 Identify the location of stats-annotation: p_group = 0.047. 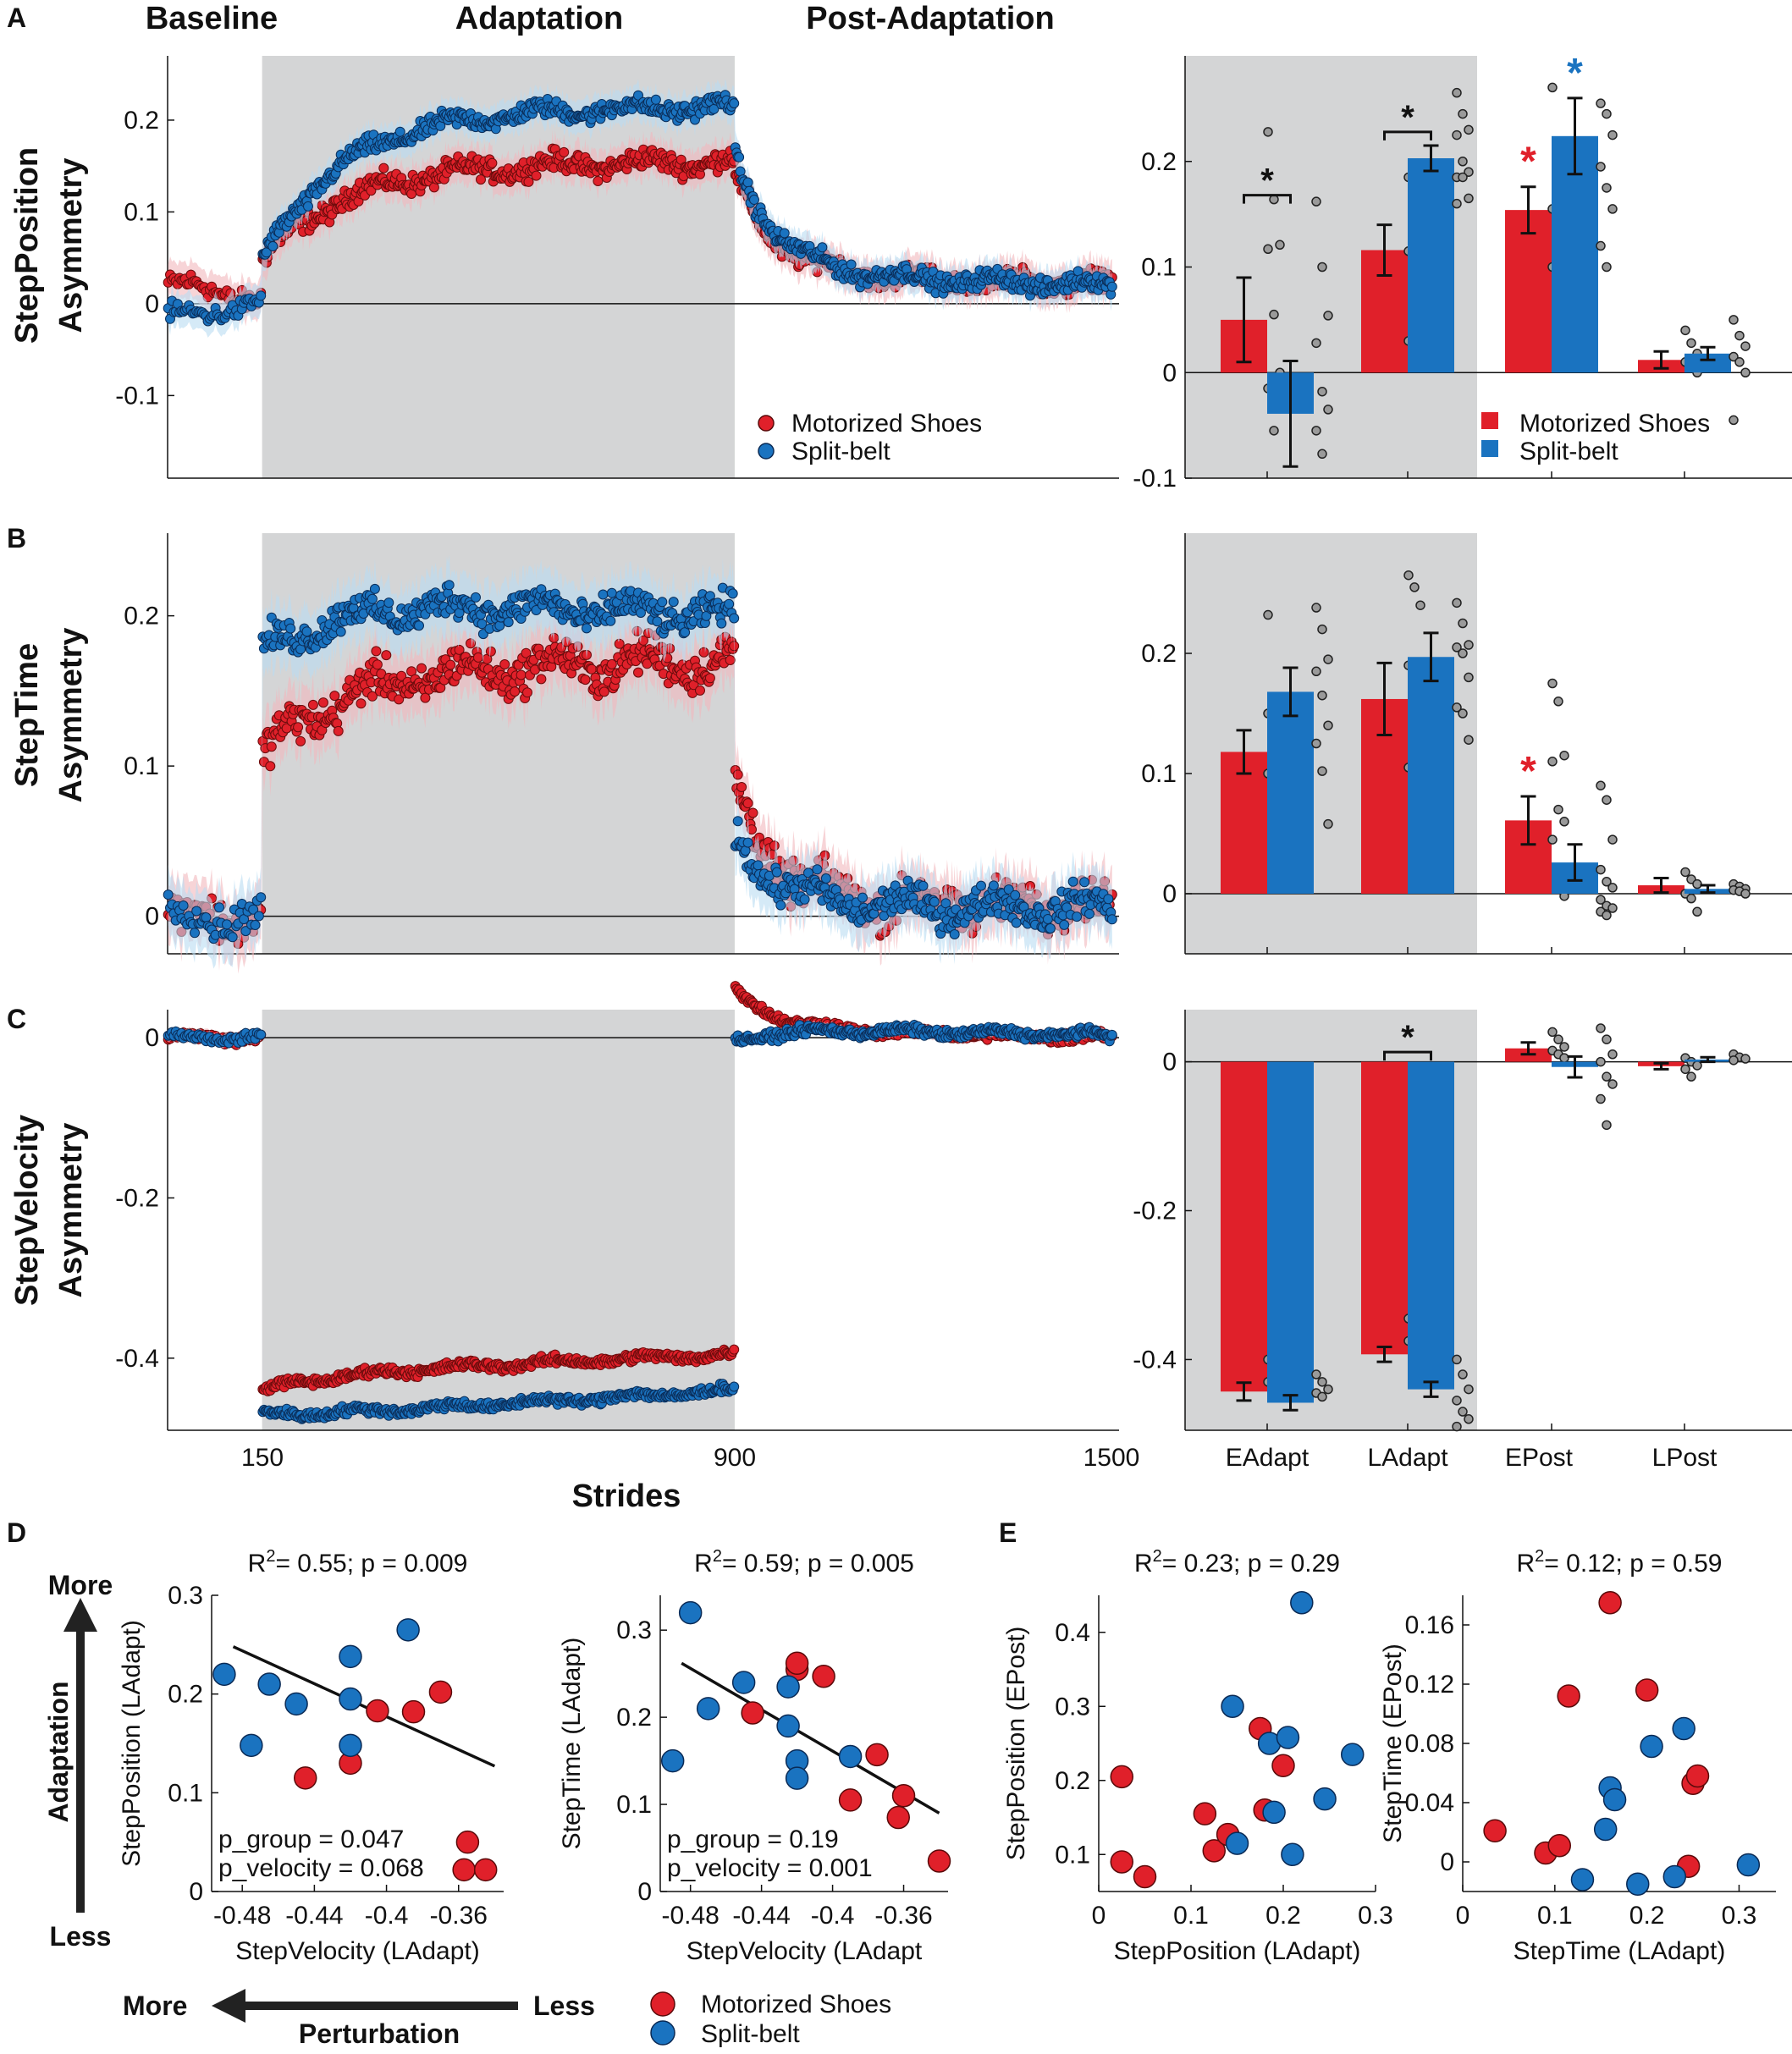
(311, 1839).